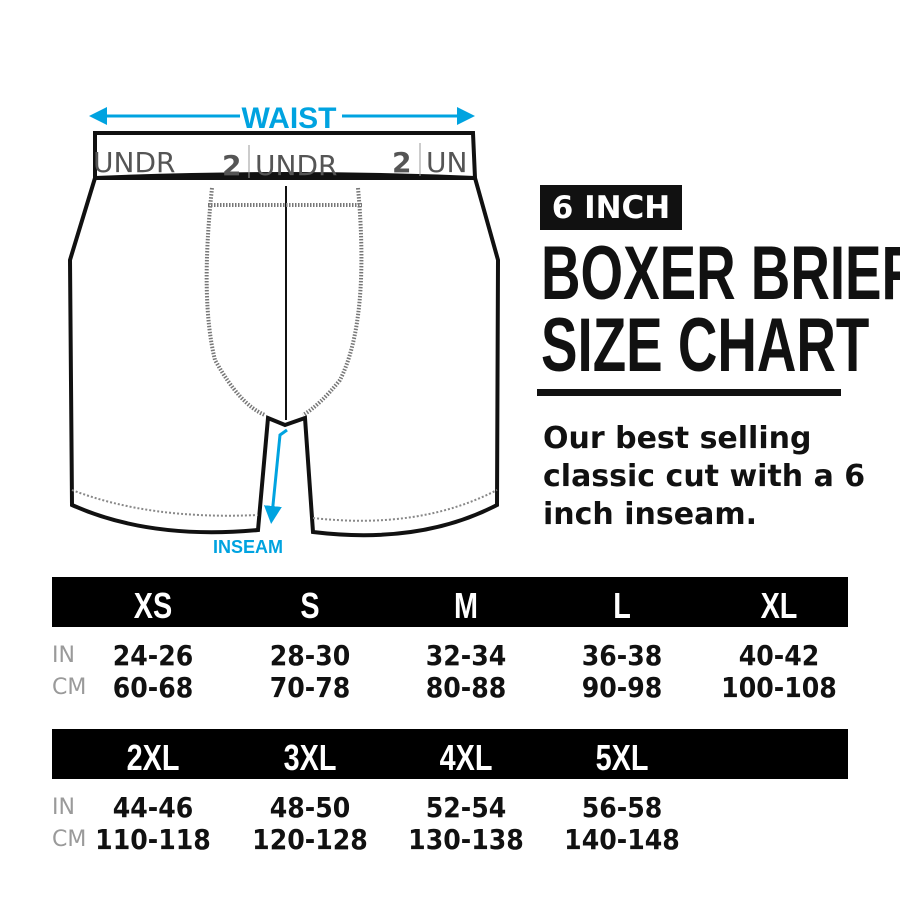  I want to click on inches-value: 40-42, so click(779, 655).